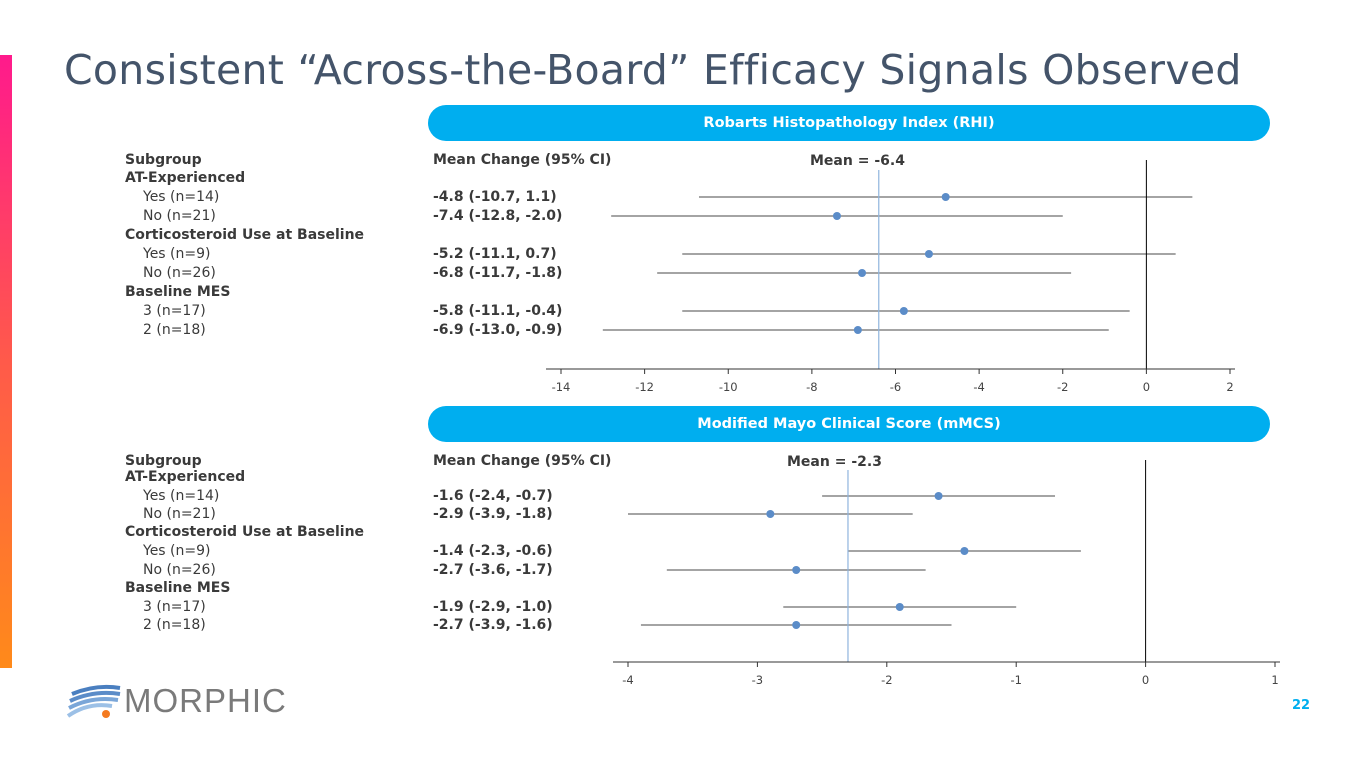 This screenshot has width=1365, height=768. Describe the element at coordinates (1015, 680) in the screenshot. I see `x-tick-label: -1` at that location.